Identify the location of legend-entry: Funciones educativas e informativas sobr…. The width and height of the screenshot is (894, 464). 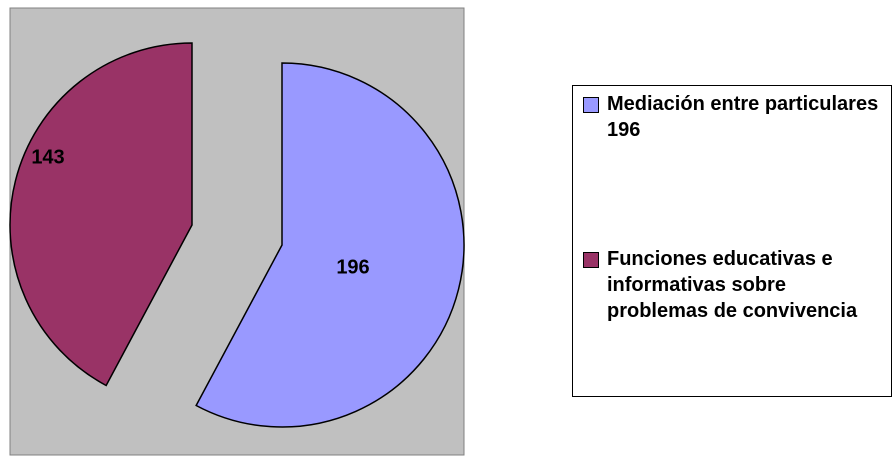
(733, 285).